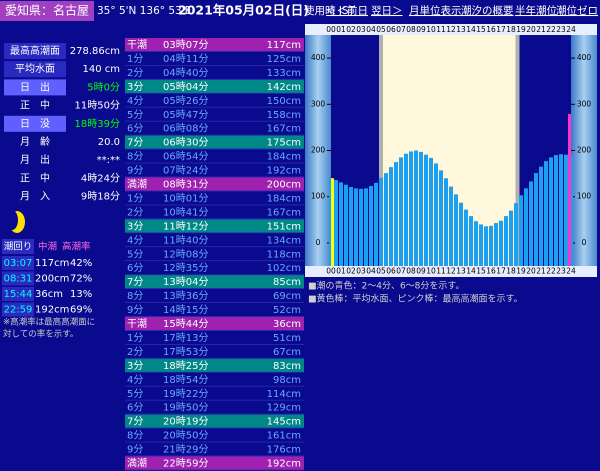 The height and width of the screenshot is (471, 600). I want to click on row-height: 36cm, so click(287, 324).